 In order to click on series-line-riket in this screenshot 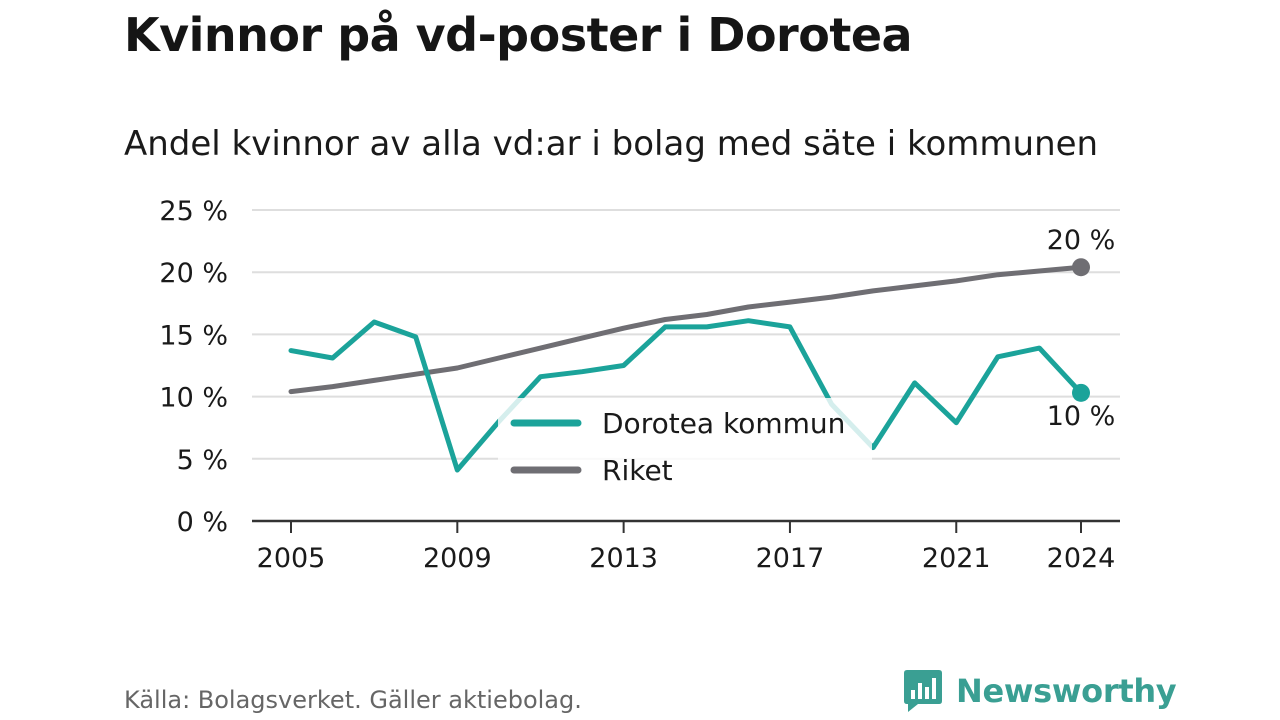, I will do `click(686, 329)`.